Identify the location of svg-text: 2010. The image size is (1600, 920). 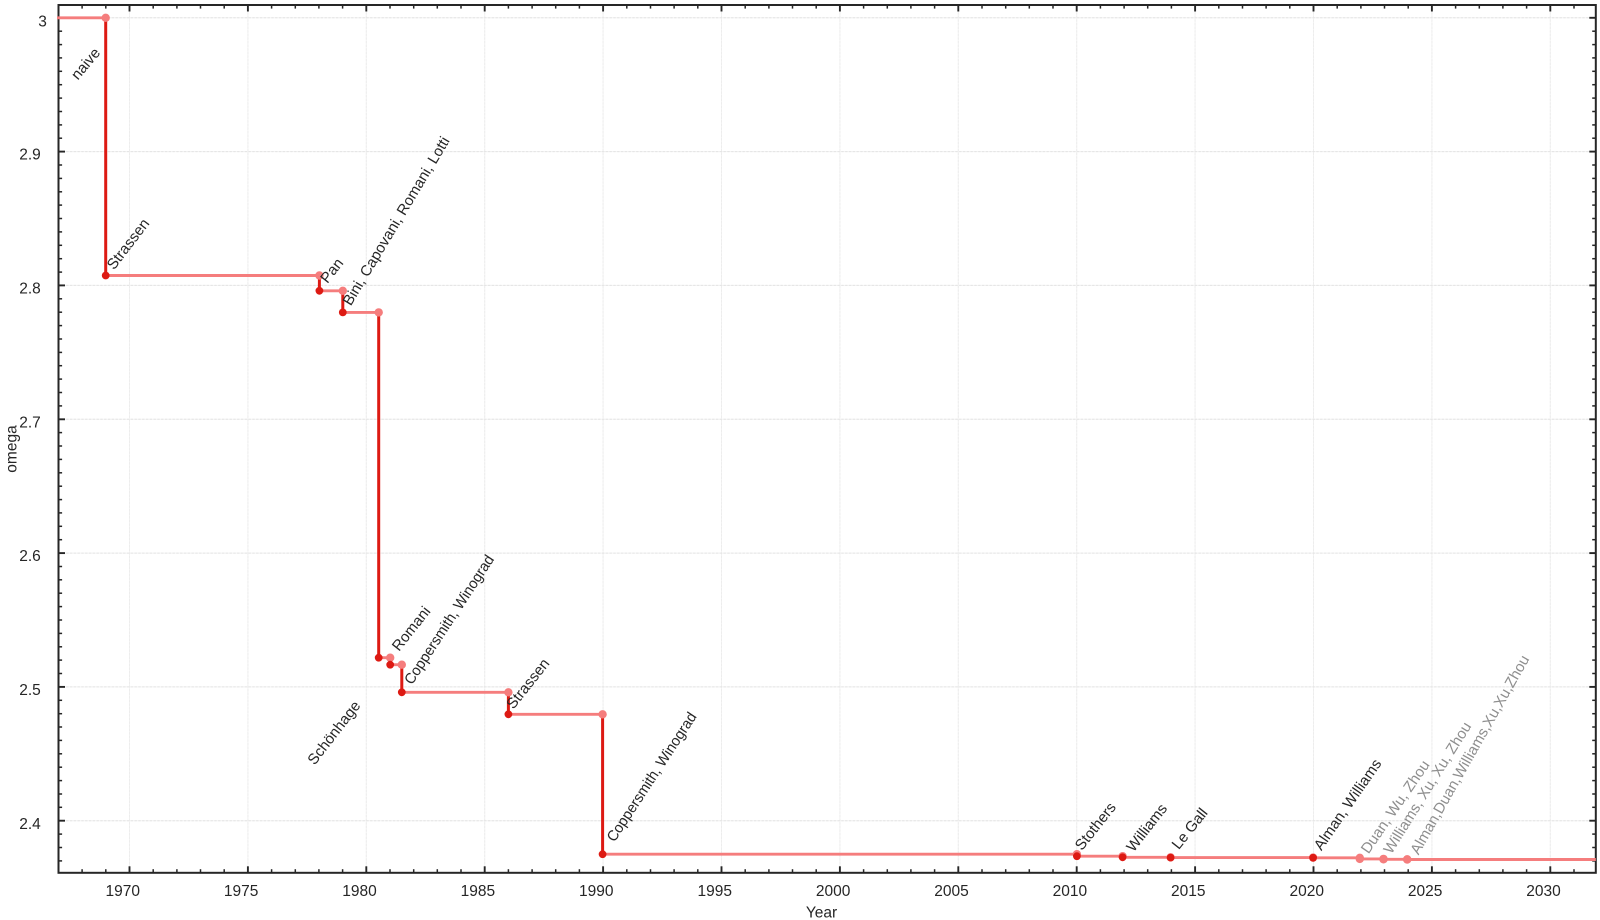
(1070, 891).